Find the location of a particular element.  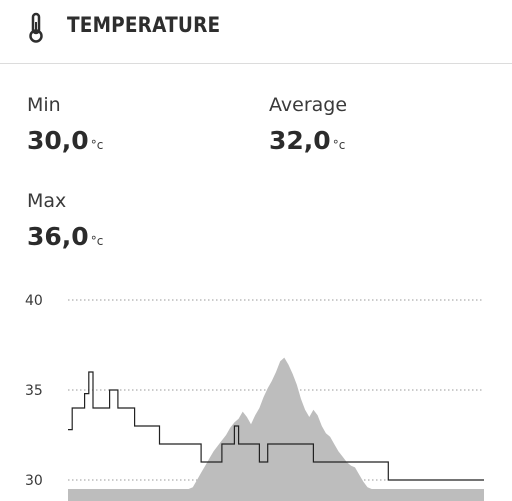

page-title: TEMPERATURE is located at coordinates (144, 25).